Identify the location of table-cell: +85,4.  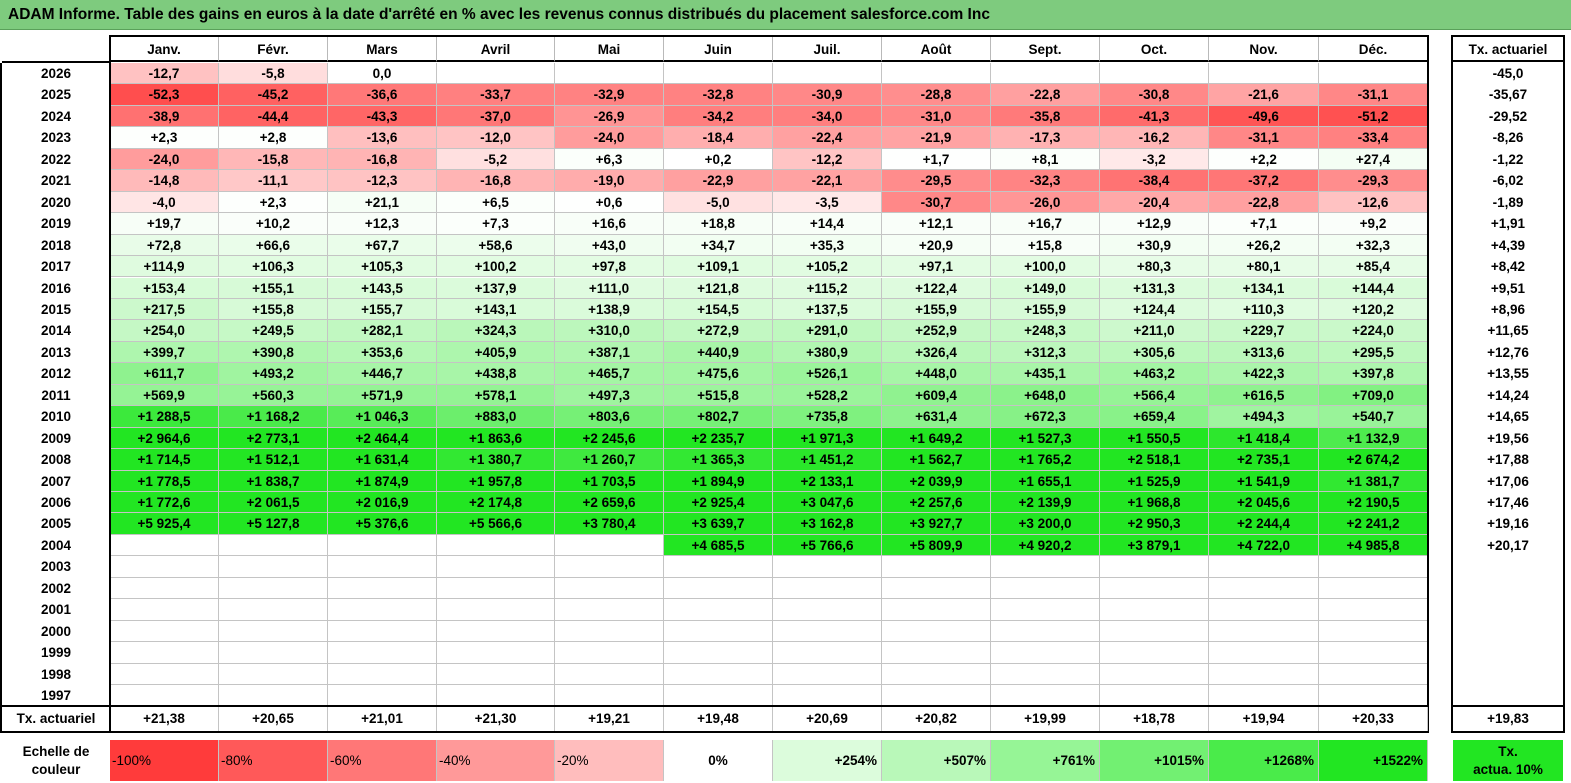
(1373, 267).